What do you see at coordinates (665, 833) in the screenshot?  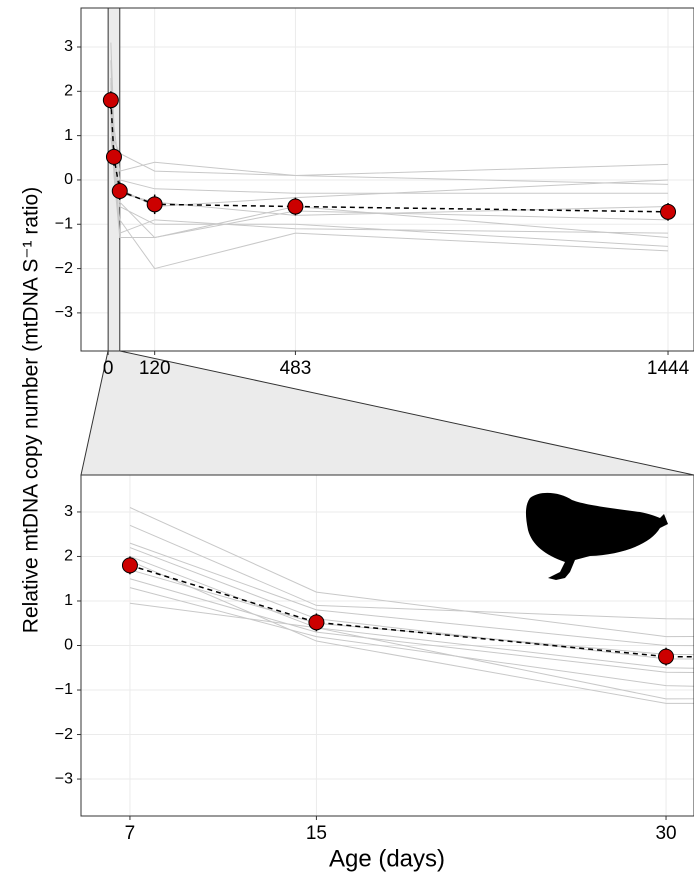 I see `x-tick-label: 30` at bounding box center [665, 833].